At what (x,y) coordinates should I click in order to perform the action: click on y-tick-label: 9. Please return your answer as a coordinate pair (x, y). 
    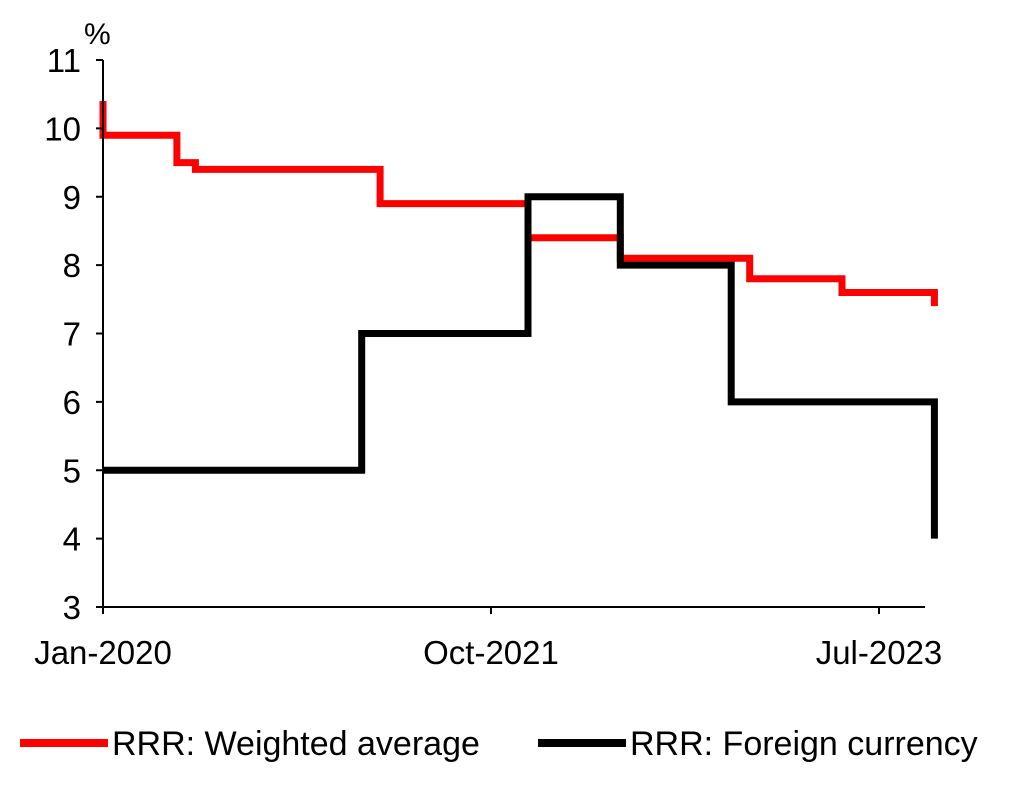
    Looking at the image, I should click on (72, 197).